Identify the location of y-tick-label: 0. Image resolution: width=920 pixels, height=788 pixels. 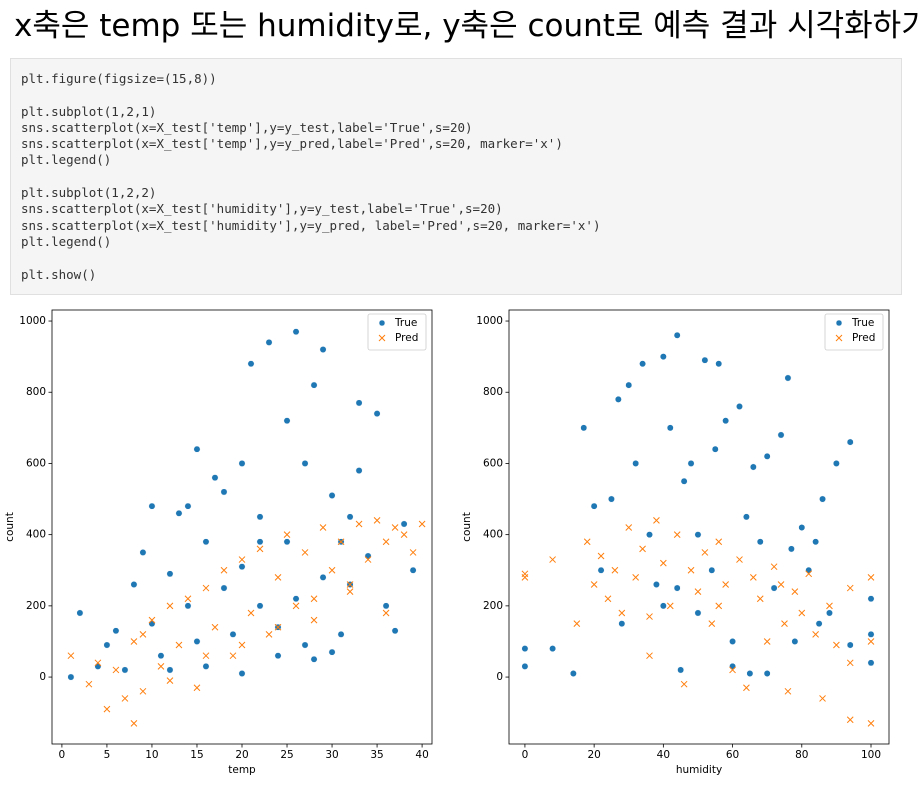
(499, 677).